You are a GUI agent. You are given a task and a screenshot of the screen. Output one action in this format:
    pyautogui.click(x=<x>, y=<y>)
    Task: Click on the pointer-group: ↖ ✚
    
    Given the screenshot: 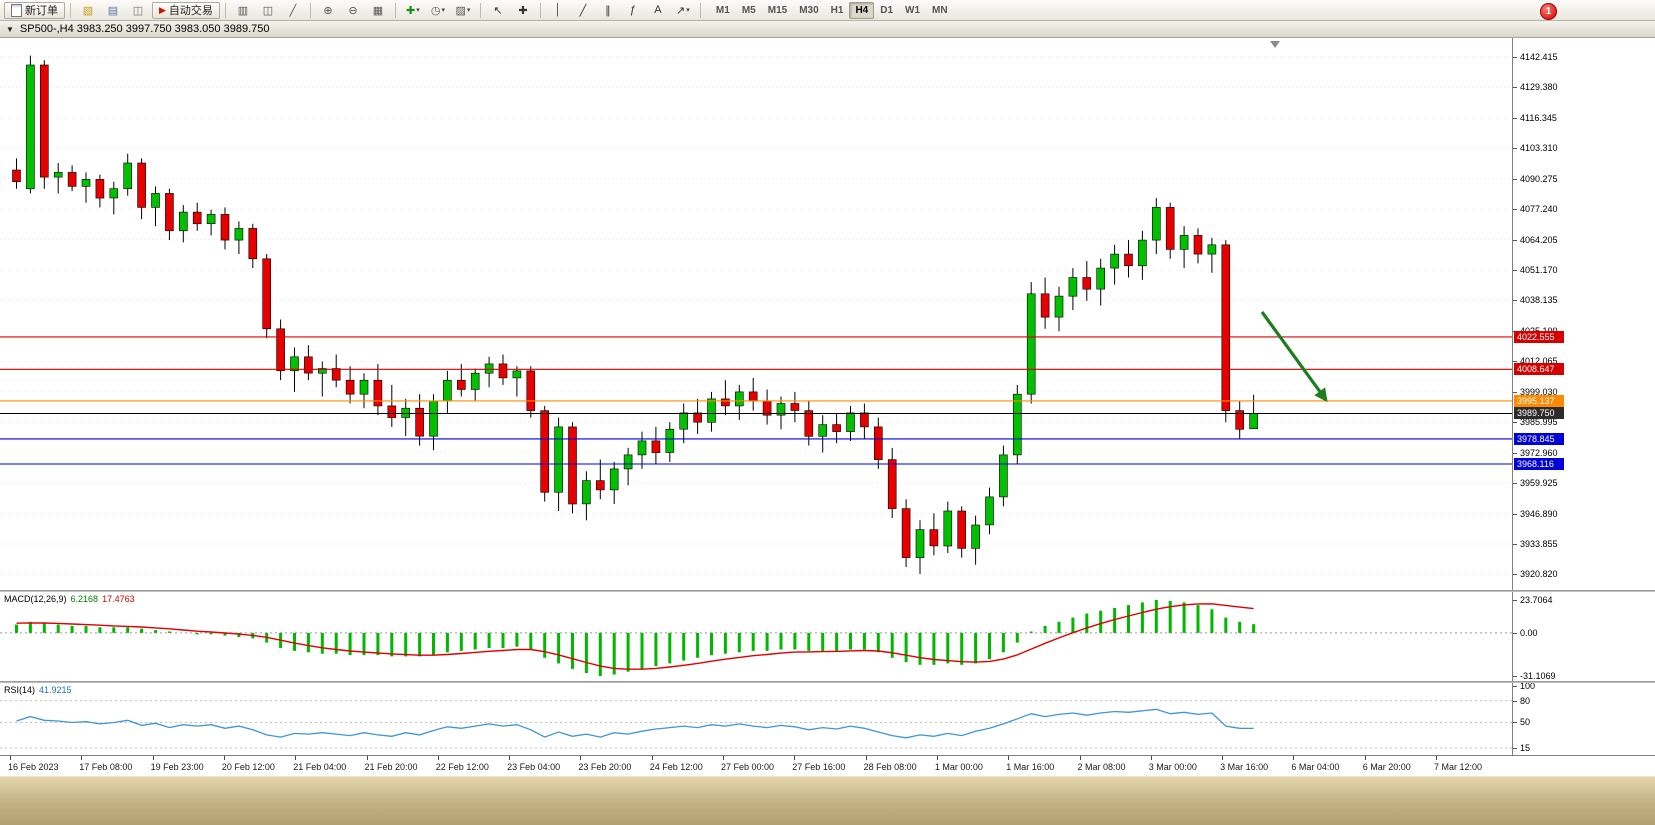 What is the action you would take?
    pyautogui.click(x=510, y=10)
    